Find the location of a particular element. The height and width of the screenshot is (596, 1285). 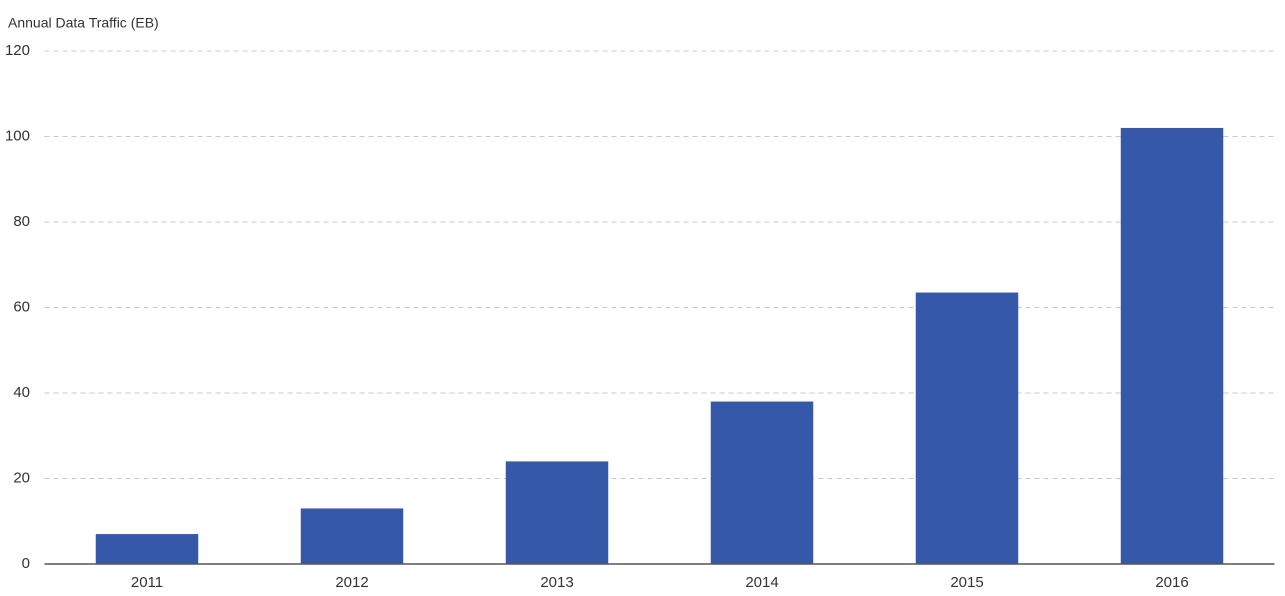

x-tick-label: 2013 is located at coordinates (556, 582).